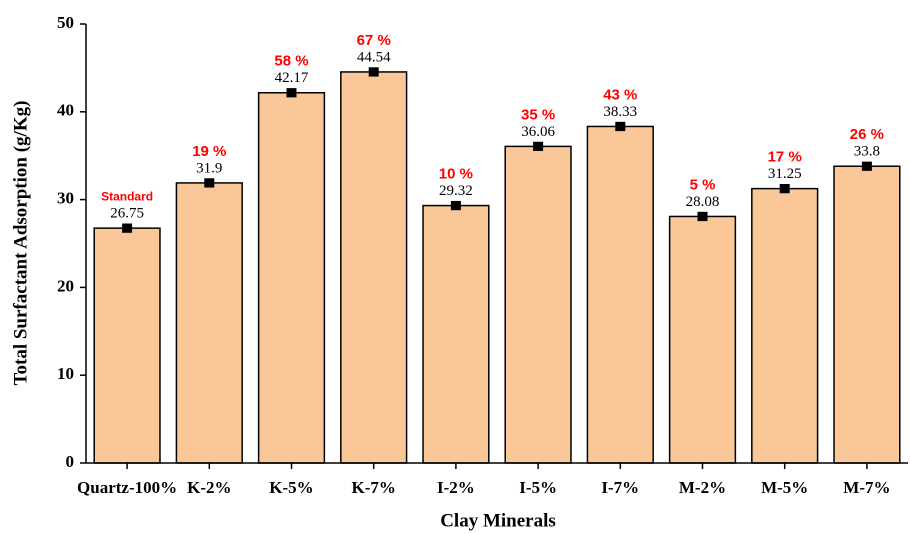 The image size is (910, 534). Describe the element at coordinates (127, 214) in the screenshot. I see `value-label: 26.75` at that location.